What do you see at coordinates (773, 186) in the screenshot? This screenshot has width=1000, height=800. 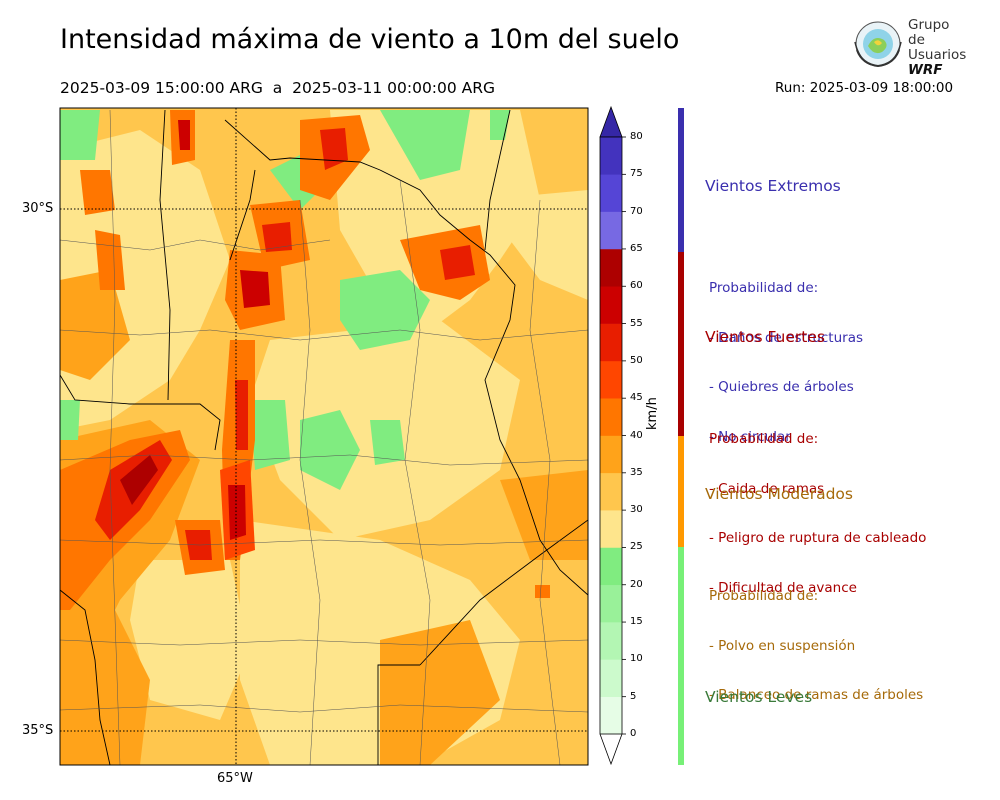 I see `category-title: Vientos Extremos` at bounding box center [773, 186].